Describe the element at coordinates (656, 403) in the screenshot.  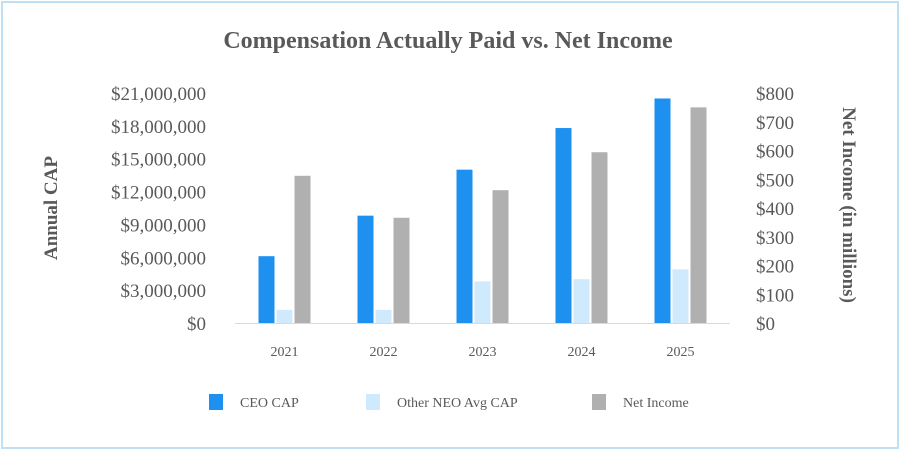
I see `legend-label: Net Income` at that location.